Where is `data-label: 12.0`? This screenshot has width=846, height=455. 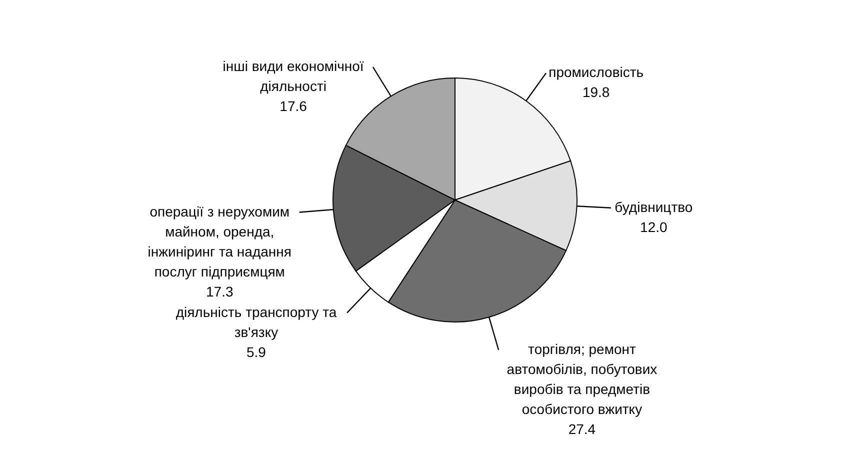
data-label: 12.0 is located at coordinates (654, 226).